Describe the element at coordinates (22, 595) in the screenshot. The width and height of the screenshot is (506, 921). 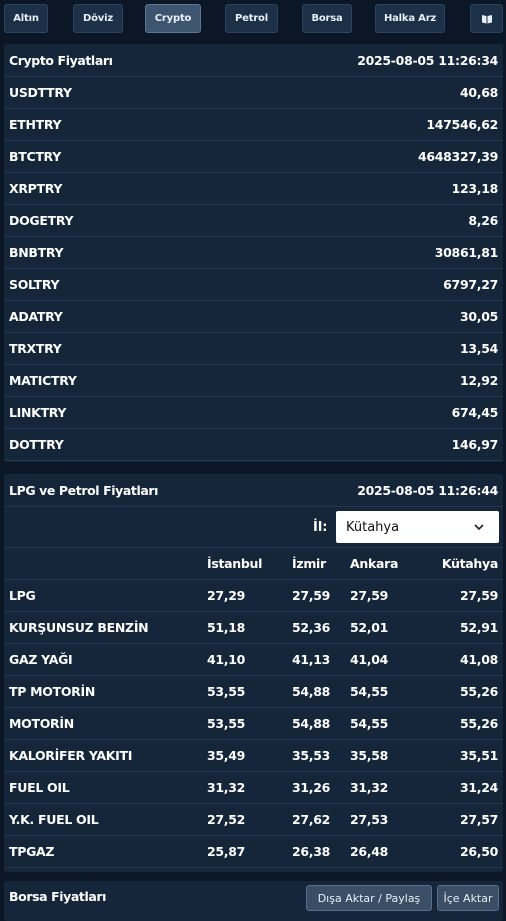
I see `fuel-name: LPG` at that location.